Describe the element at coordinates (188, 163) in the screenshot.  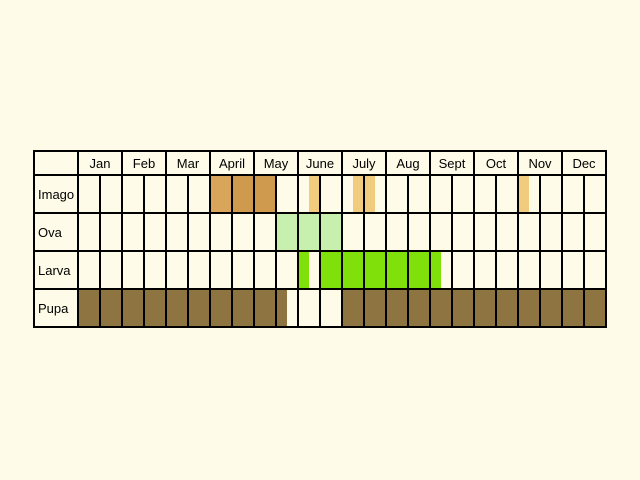
I see `month-label-mar: Mar` at that location.